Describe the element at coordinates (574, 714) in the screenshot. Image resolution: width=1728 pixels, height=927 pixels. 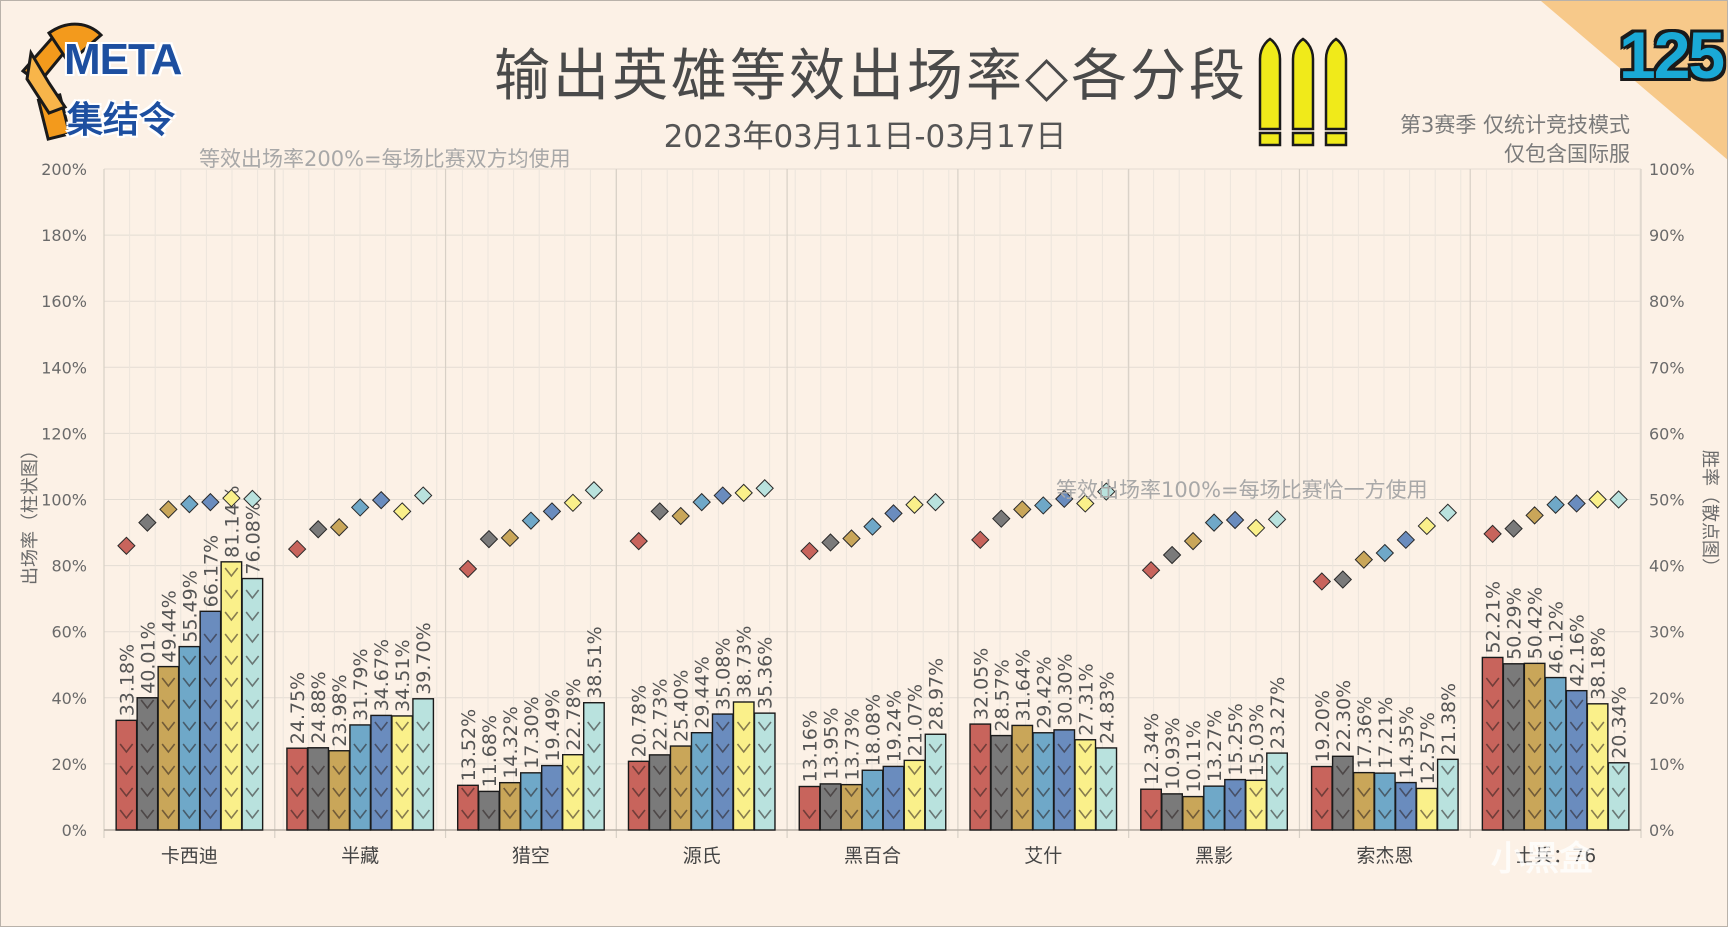
I see `data-label: 22.78%` at that location.